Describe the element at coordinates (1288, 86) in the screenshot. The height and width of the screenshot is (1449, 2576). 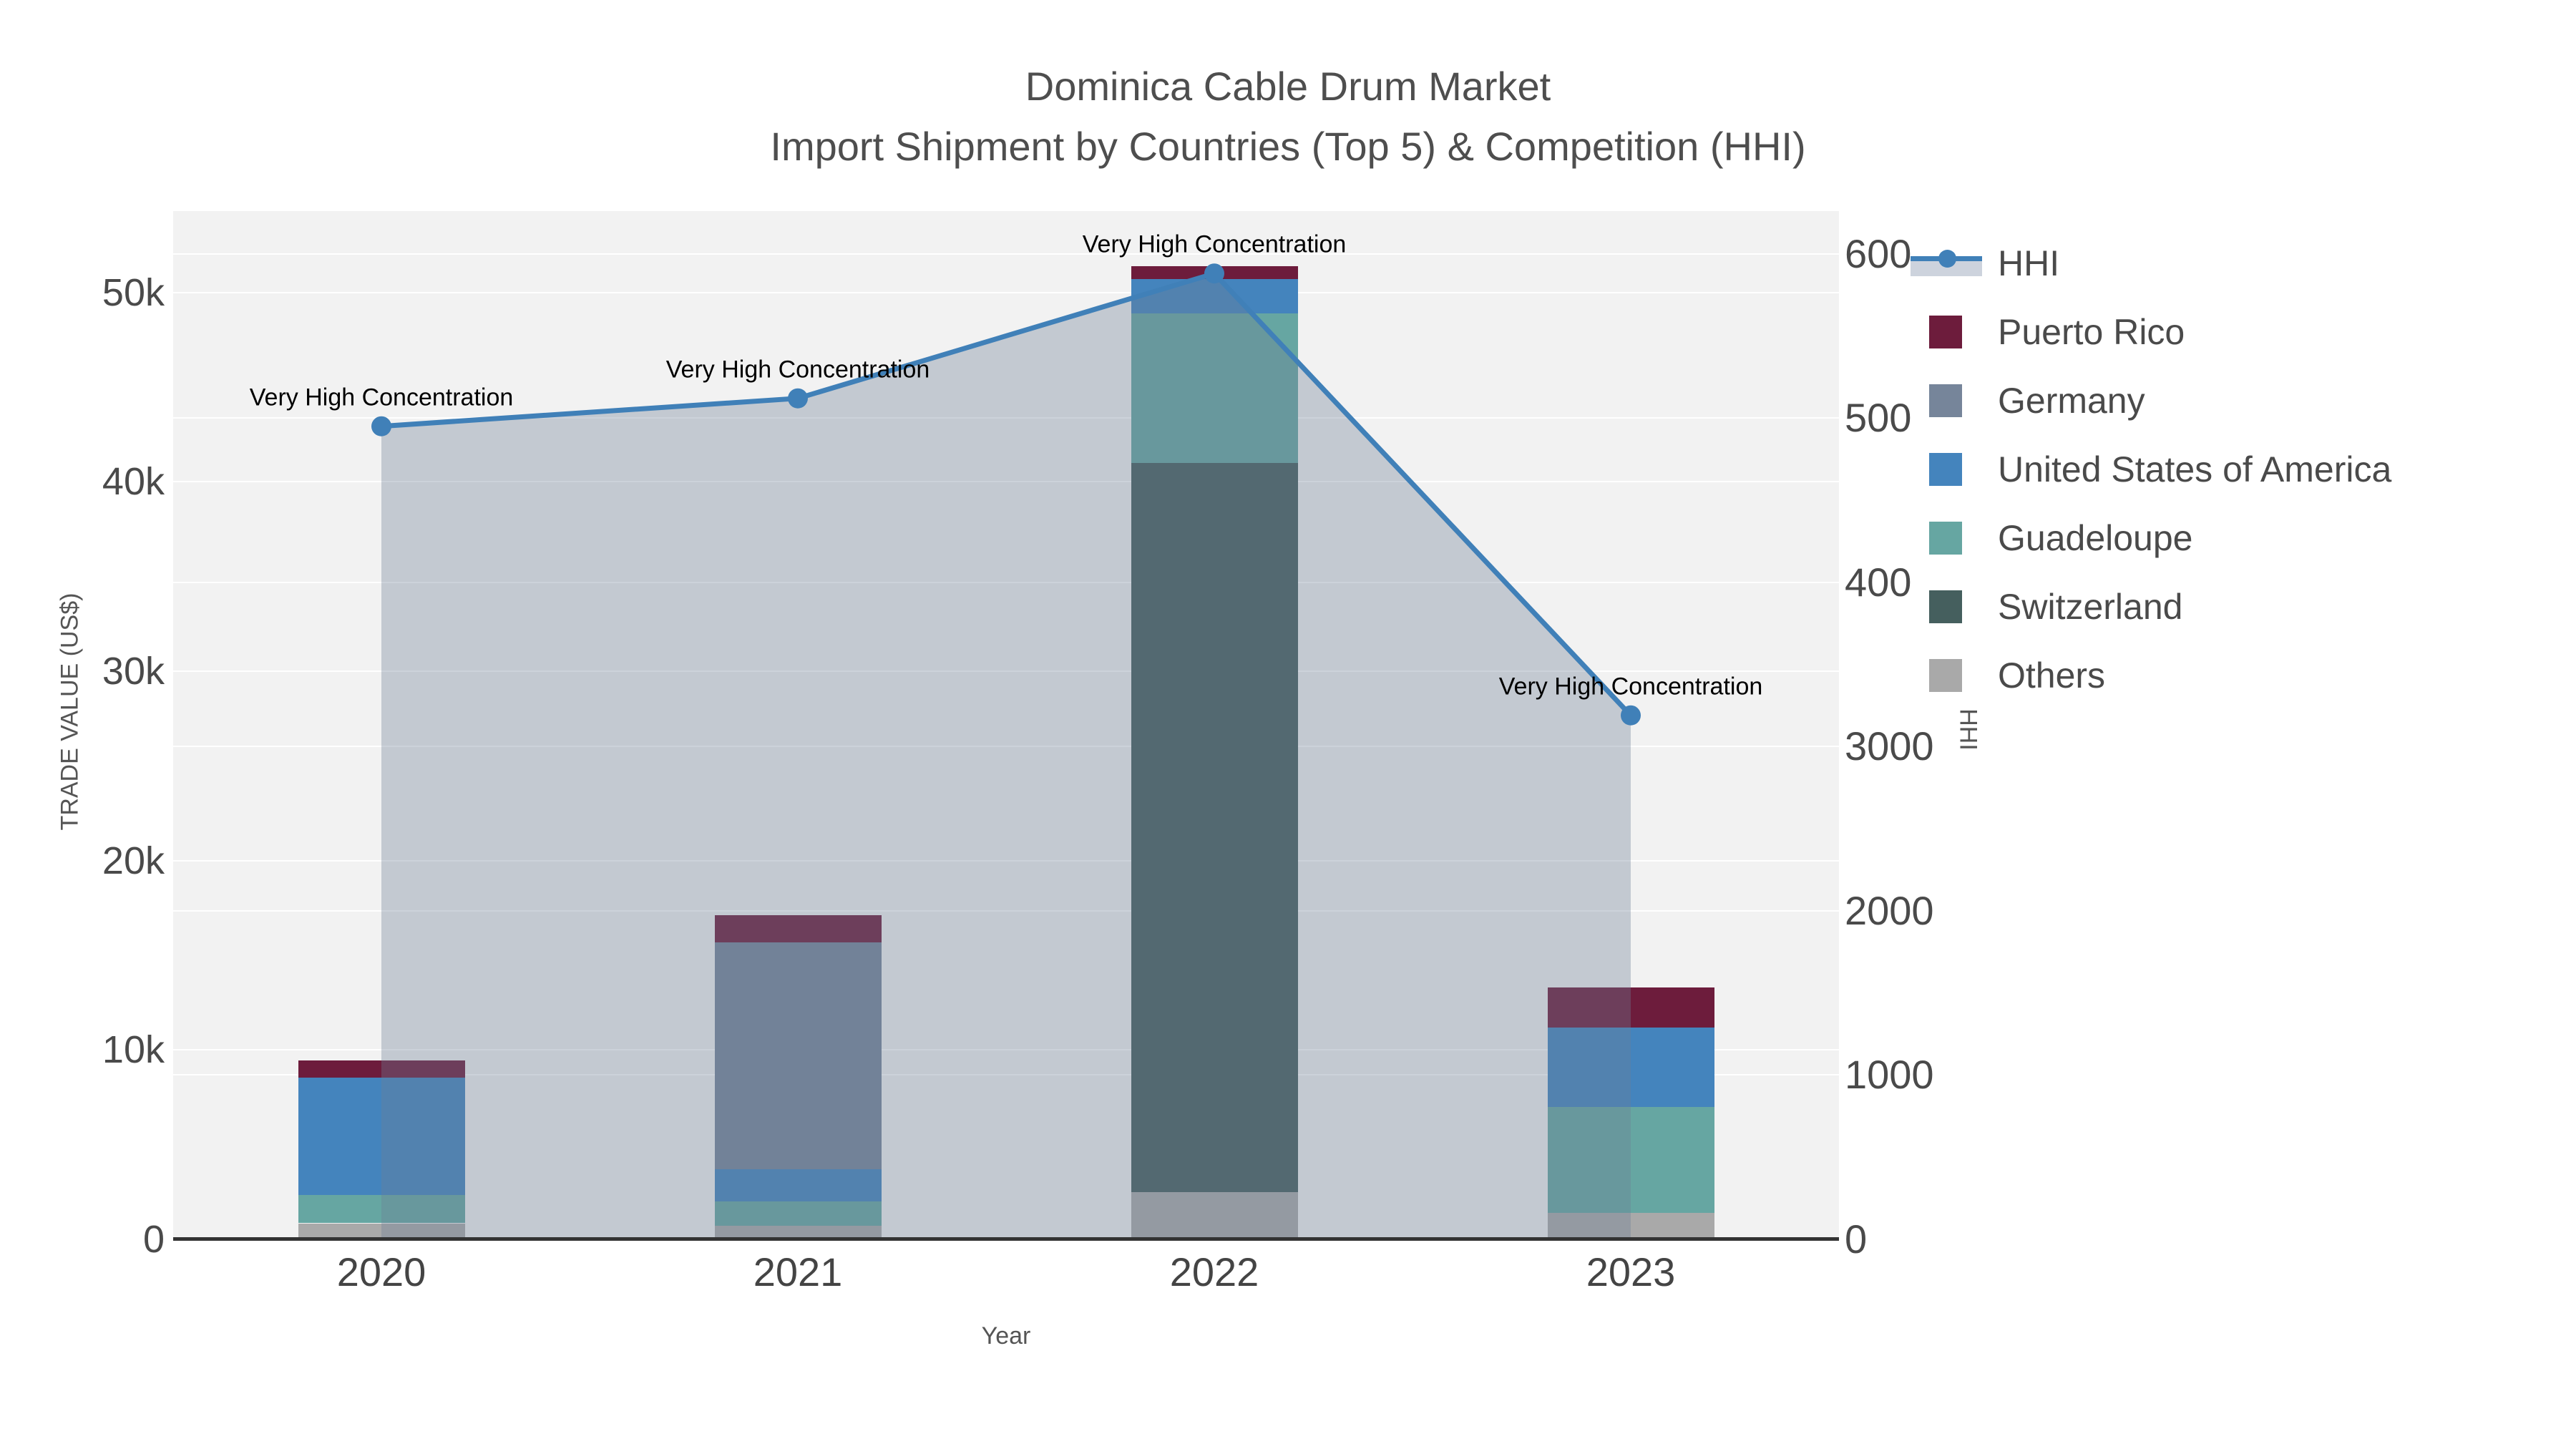
I see `chart-title: Dominica Cable Drum Market` at that location.